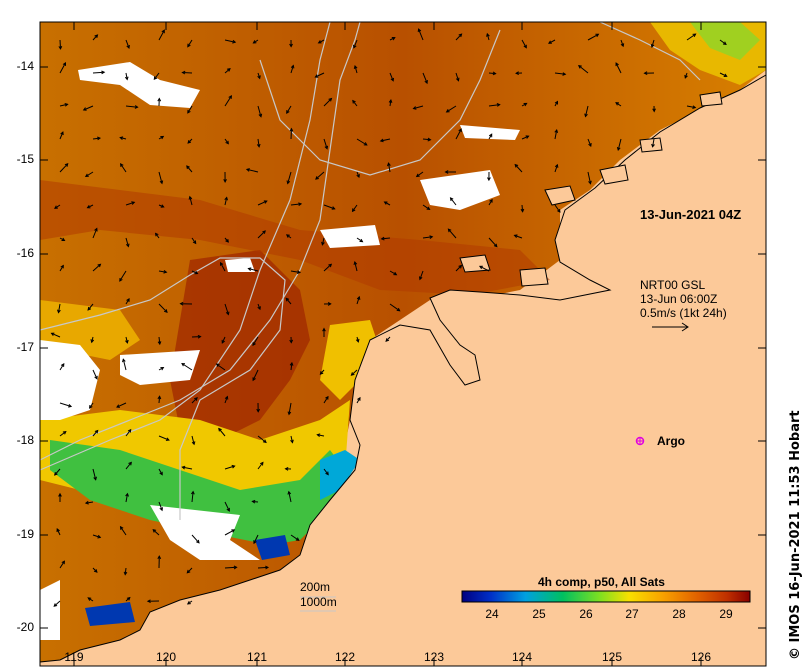 The height and width of the screenshot is (672, 809). I want to click on argo-marker, so click(640, 441).